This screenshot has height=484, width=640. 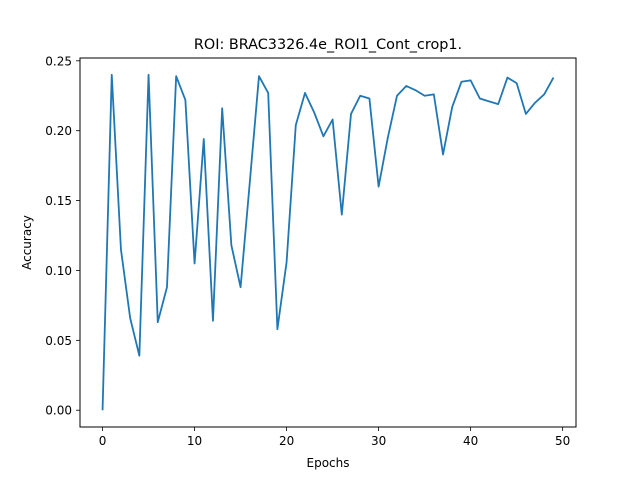 I want to click on x-tick-label: 30, so click(x=378, y=441).